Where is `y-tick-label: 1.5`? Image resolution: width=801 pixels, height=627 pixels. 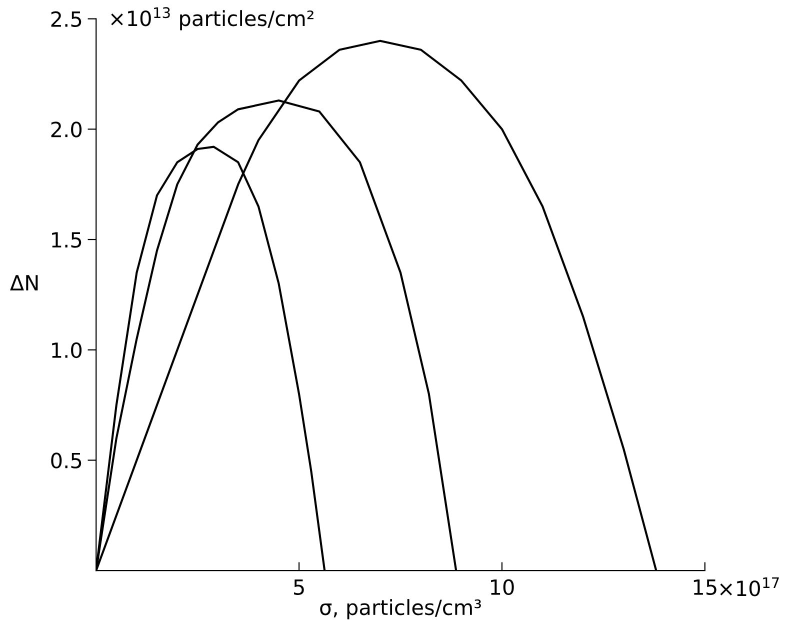
y-tick-label: 1.5 is located at coordinates (67, 240).